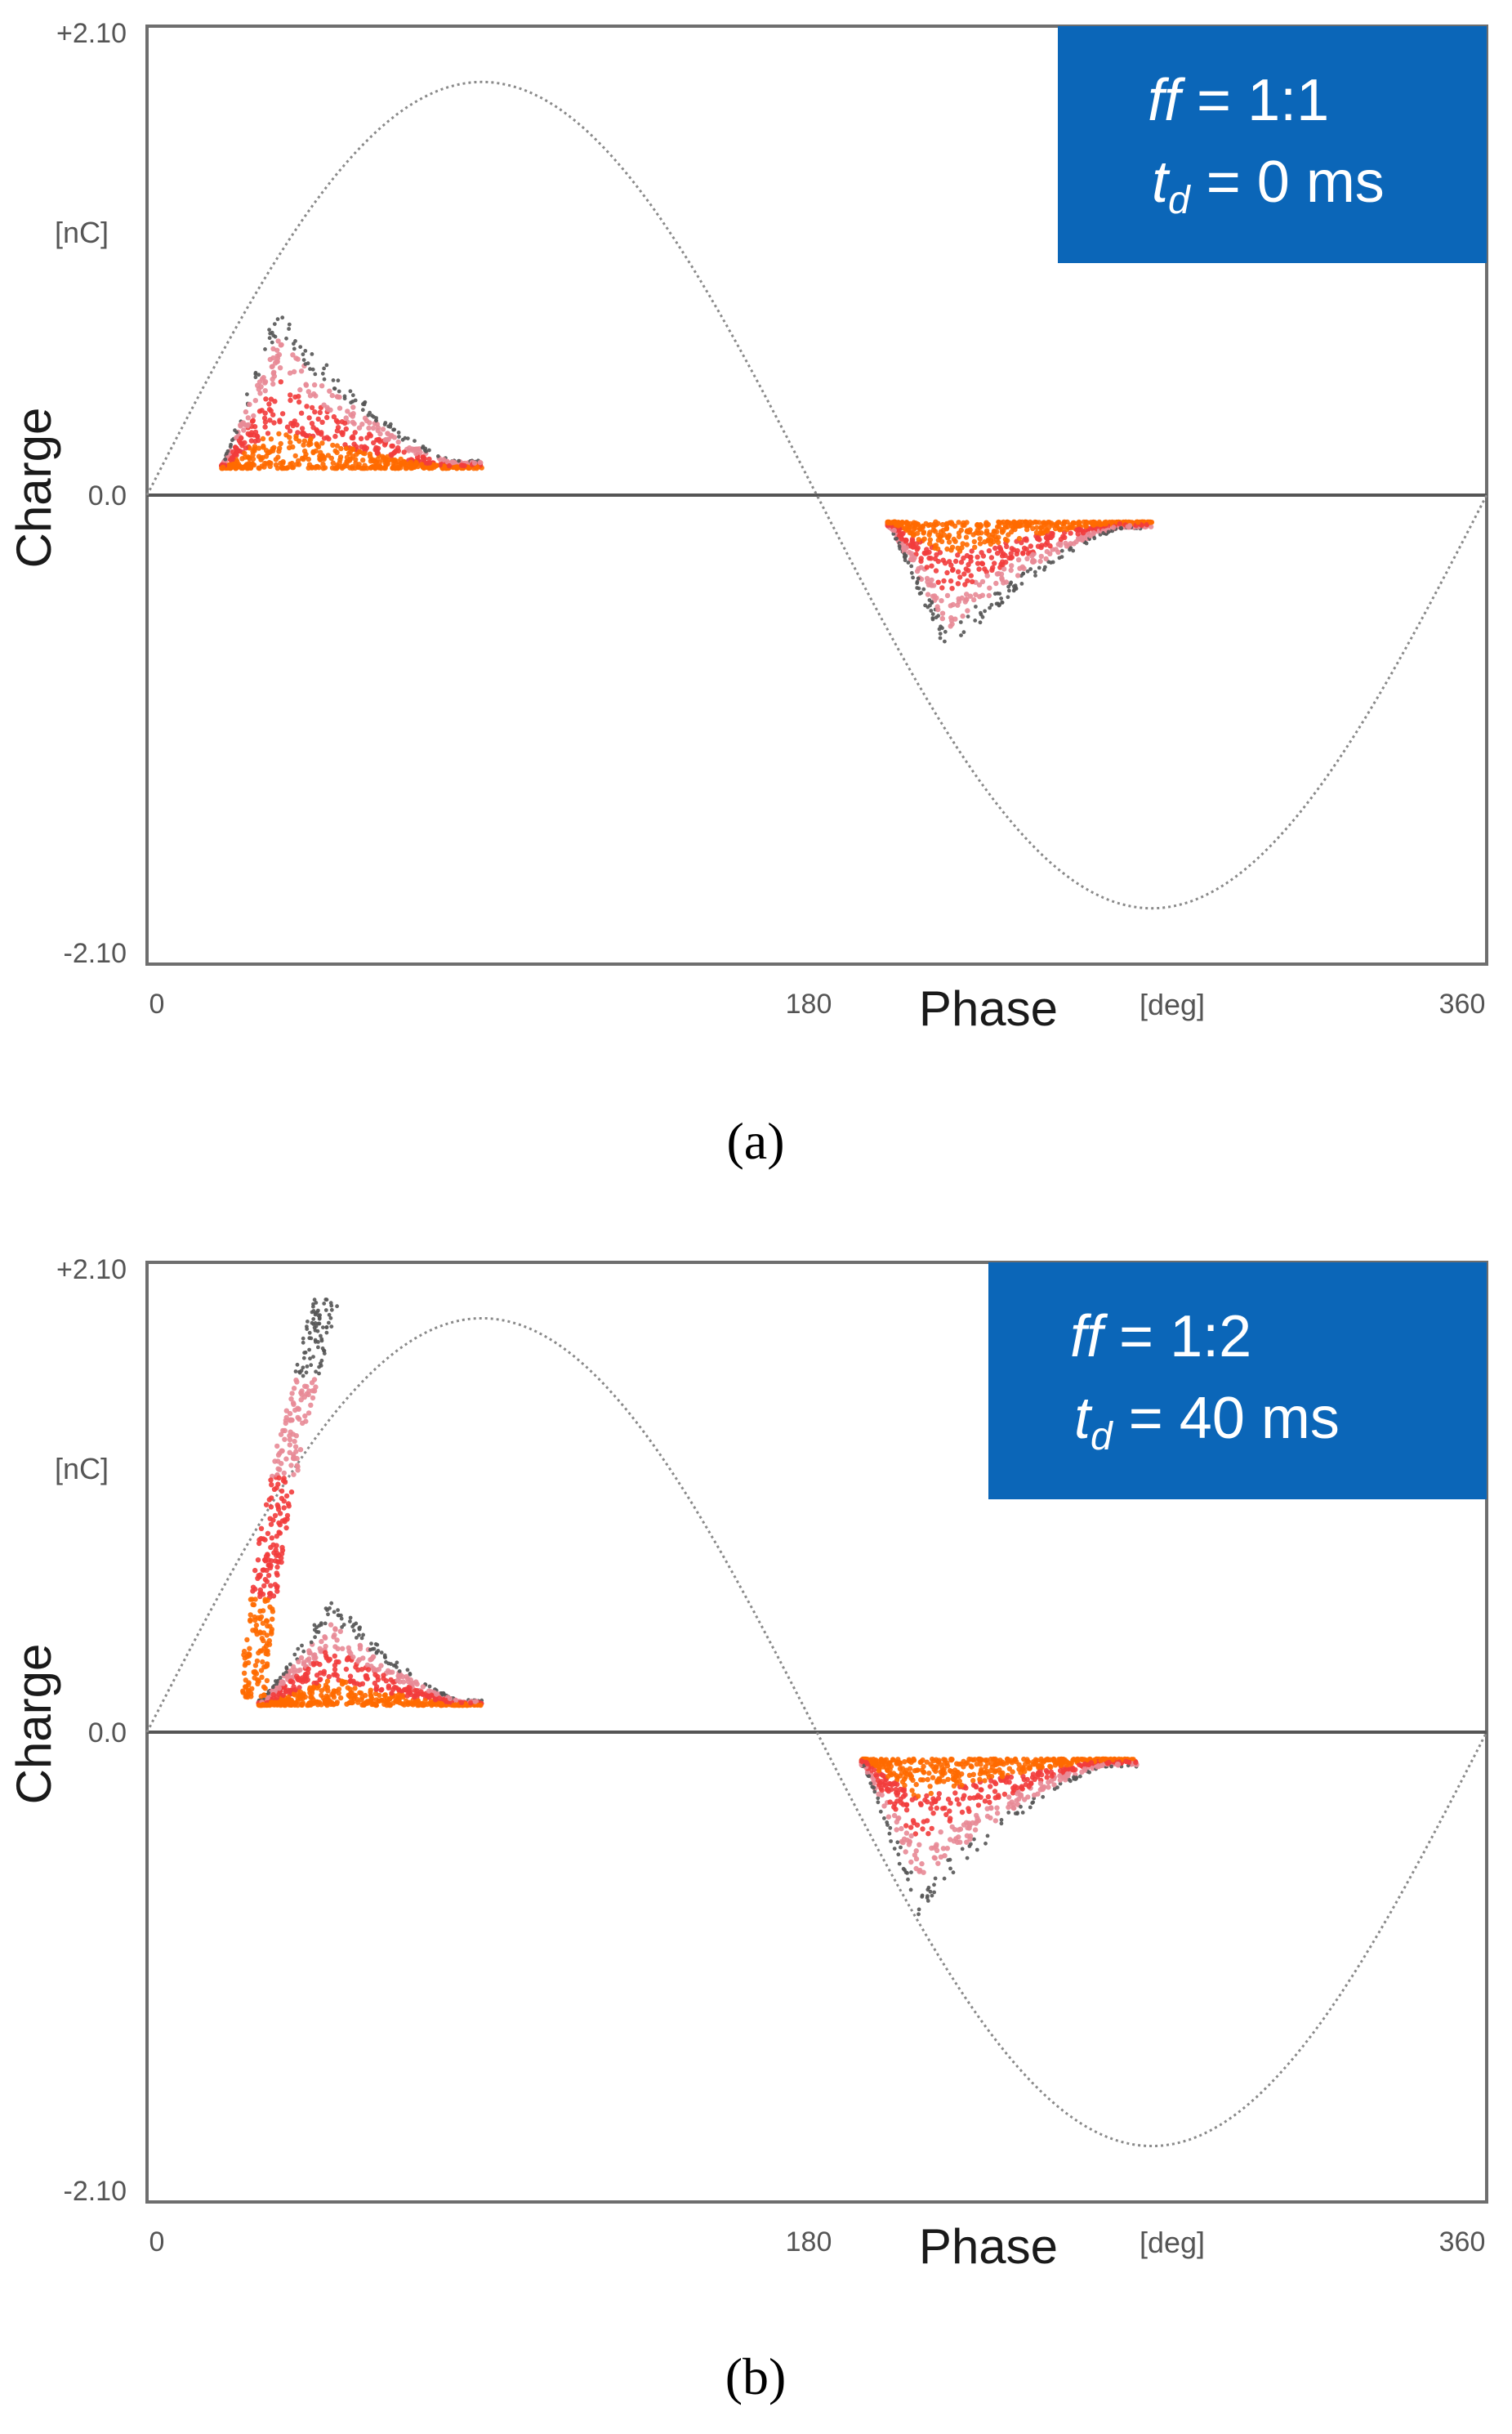 The image size is (1512, 2434). I want to click on y-axis-title: Charge, so click(34, 1725).